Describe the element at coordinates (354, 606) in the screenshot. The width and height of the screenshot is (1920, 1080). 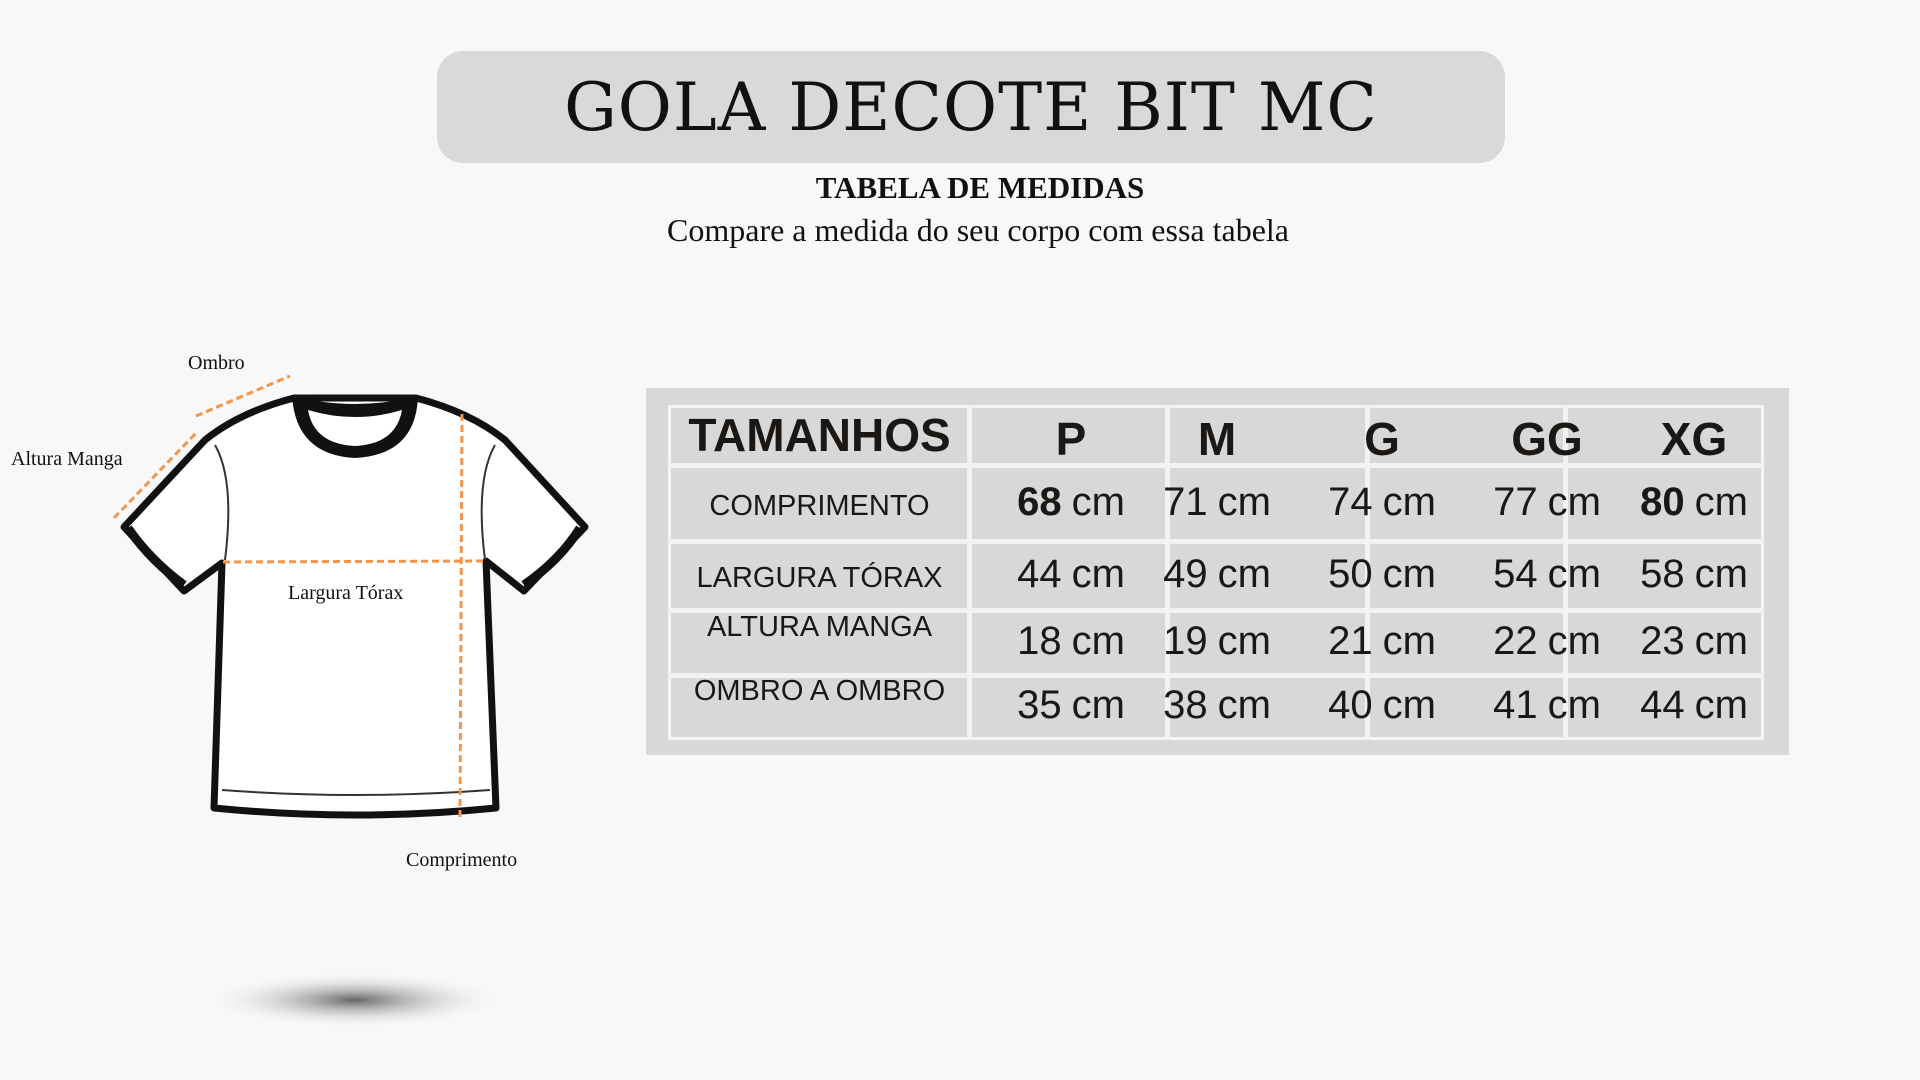
I see `tshirt-outline` at that location.